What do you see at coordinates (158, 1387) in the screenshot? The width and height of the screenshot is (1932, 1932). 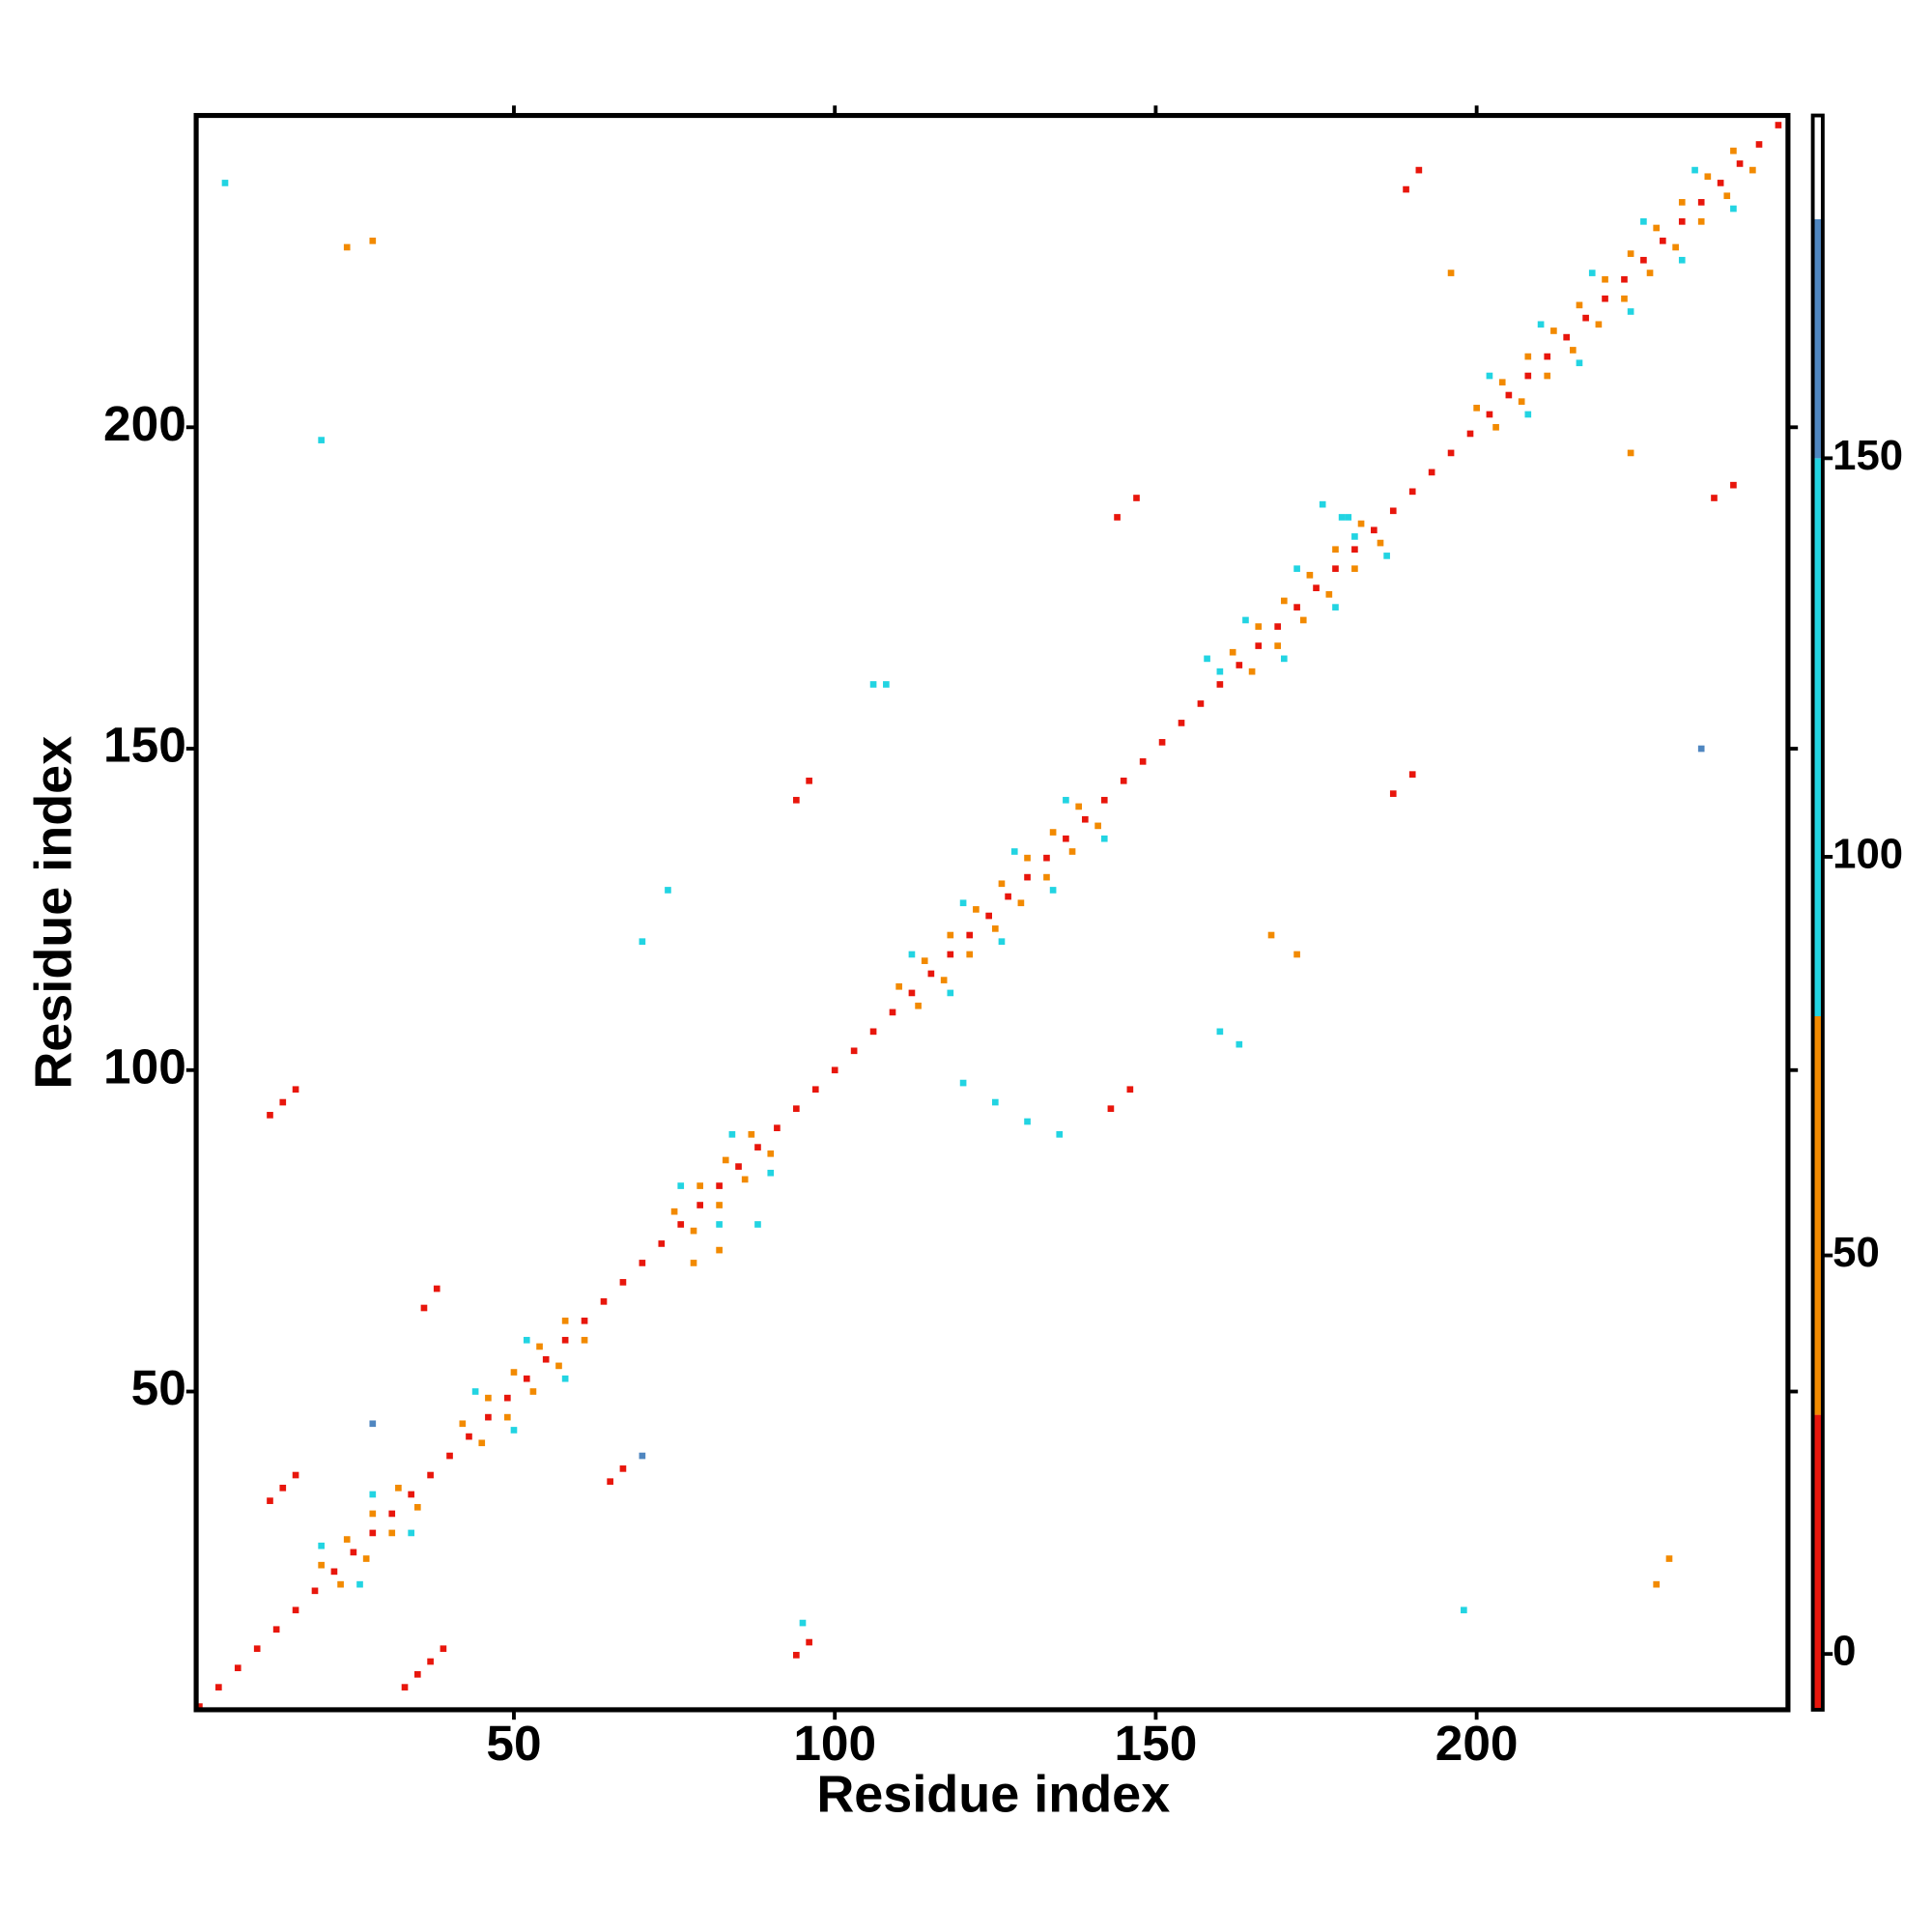 I see `y-tick-label: 50` at bounding box center [158, 1387].